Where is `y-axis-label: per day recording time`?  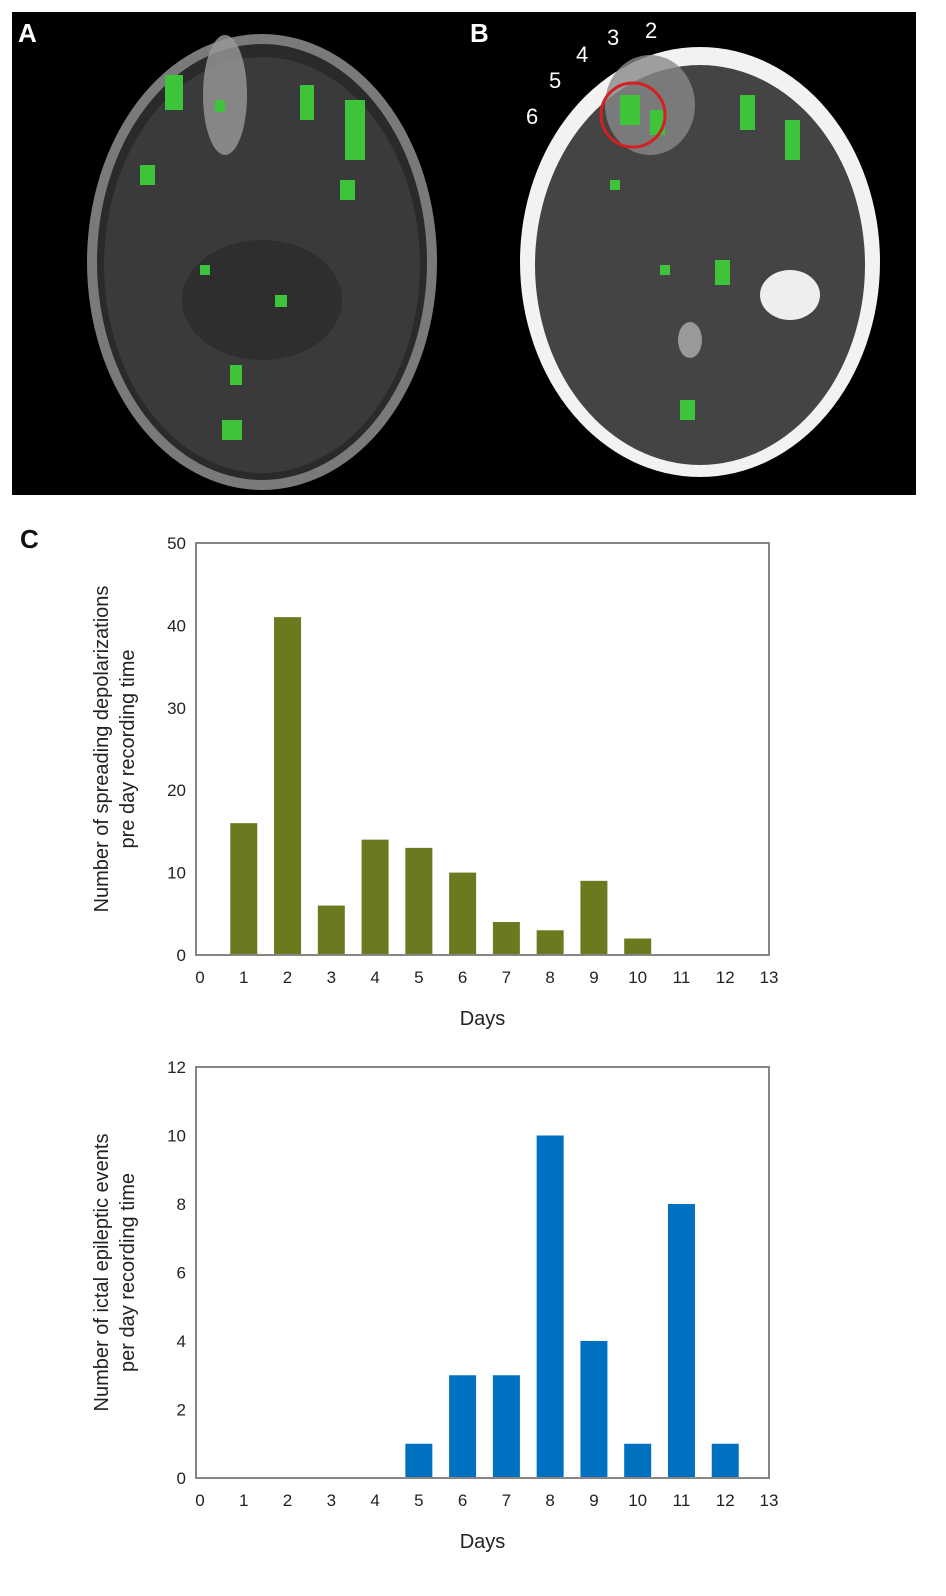 y-axis-label: per day recording time is located at coordinates (128, 1272).